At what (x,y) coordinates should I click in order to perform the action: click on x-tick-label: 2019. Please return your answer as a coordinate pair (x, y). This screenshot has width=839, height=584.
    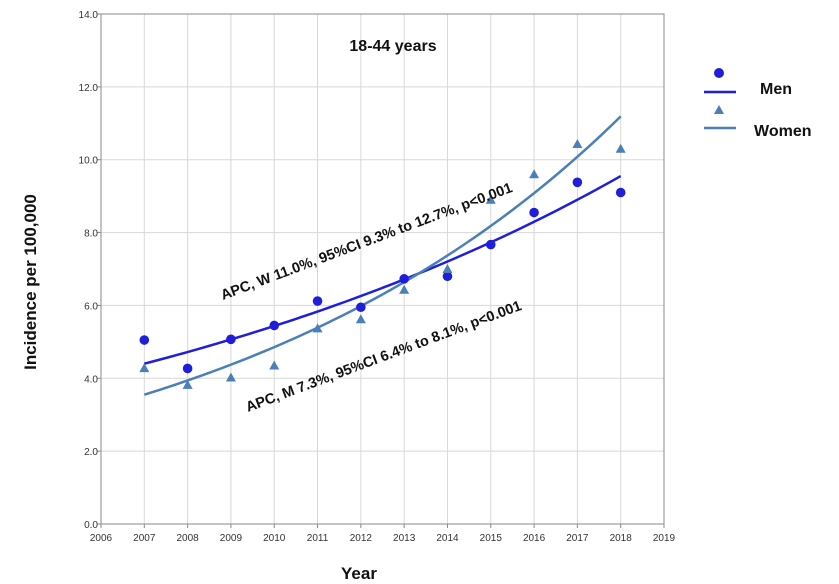
    Looking at the image, I should click on (664, 538).